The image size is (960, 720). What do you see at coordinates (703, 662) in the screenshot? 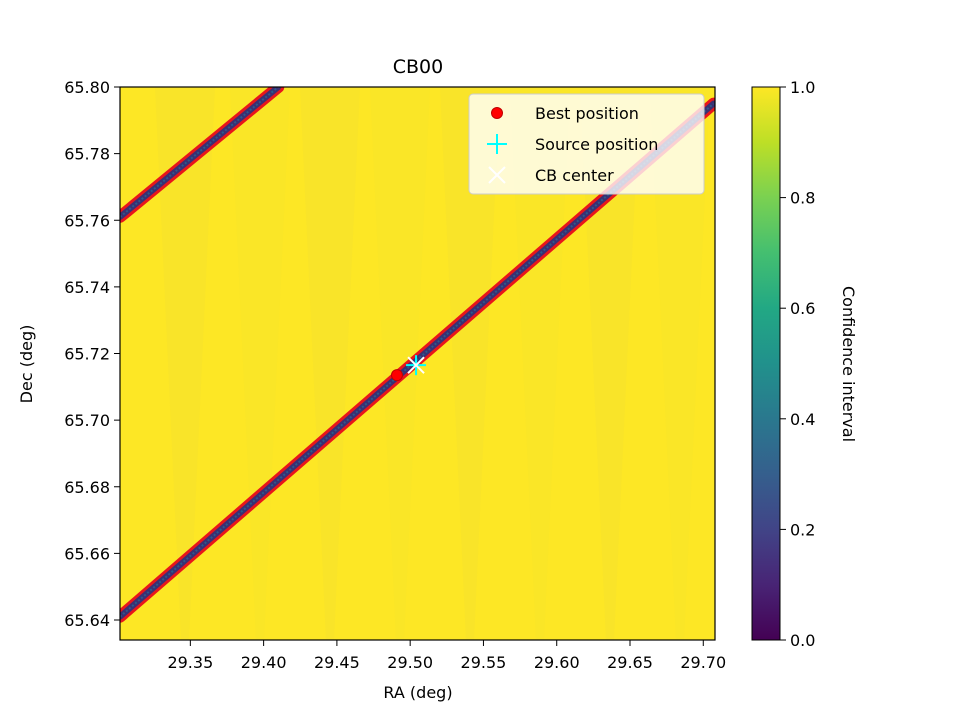
I see `x-tick-label: 29.70` at bounding box center [703, 662].